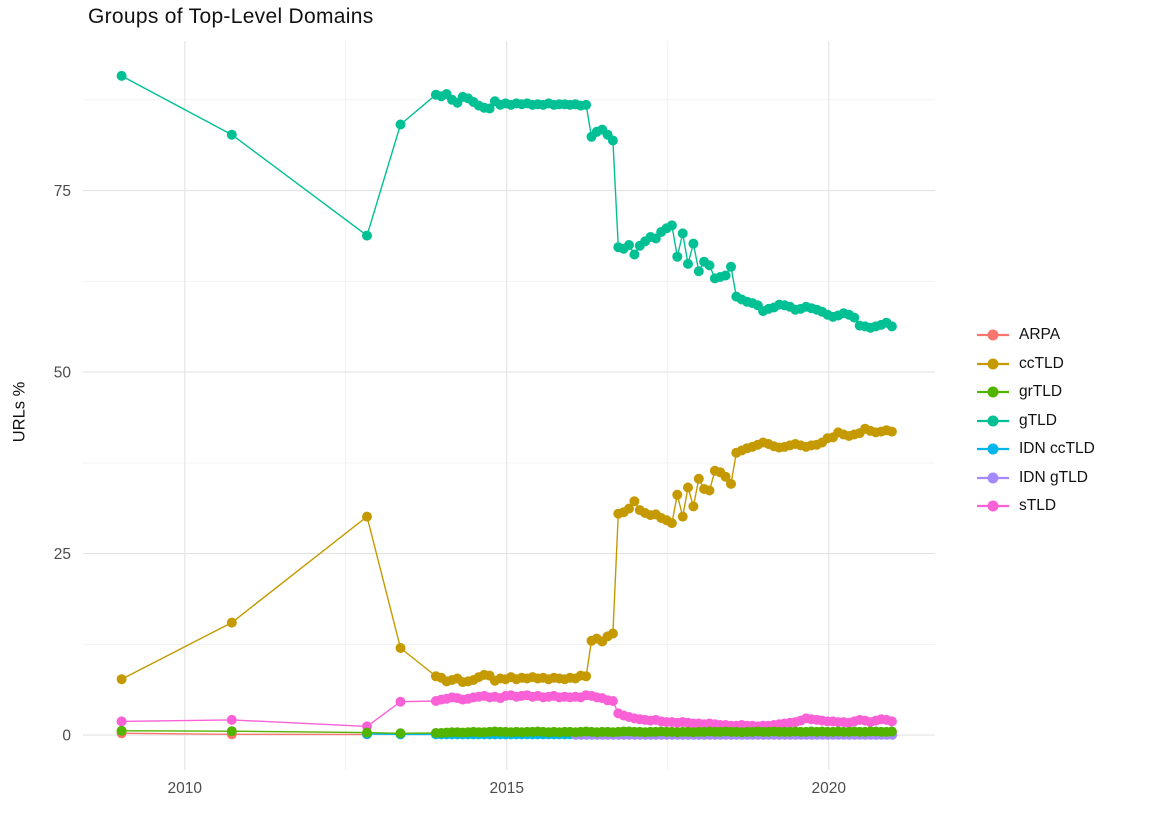  Describe the element at coordinates (828, 788) in the screenshot. I see `x-tick-label: 2020` at that location.